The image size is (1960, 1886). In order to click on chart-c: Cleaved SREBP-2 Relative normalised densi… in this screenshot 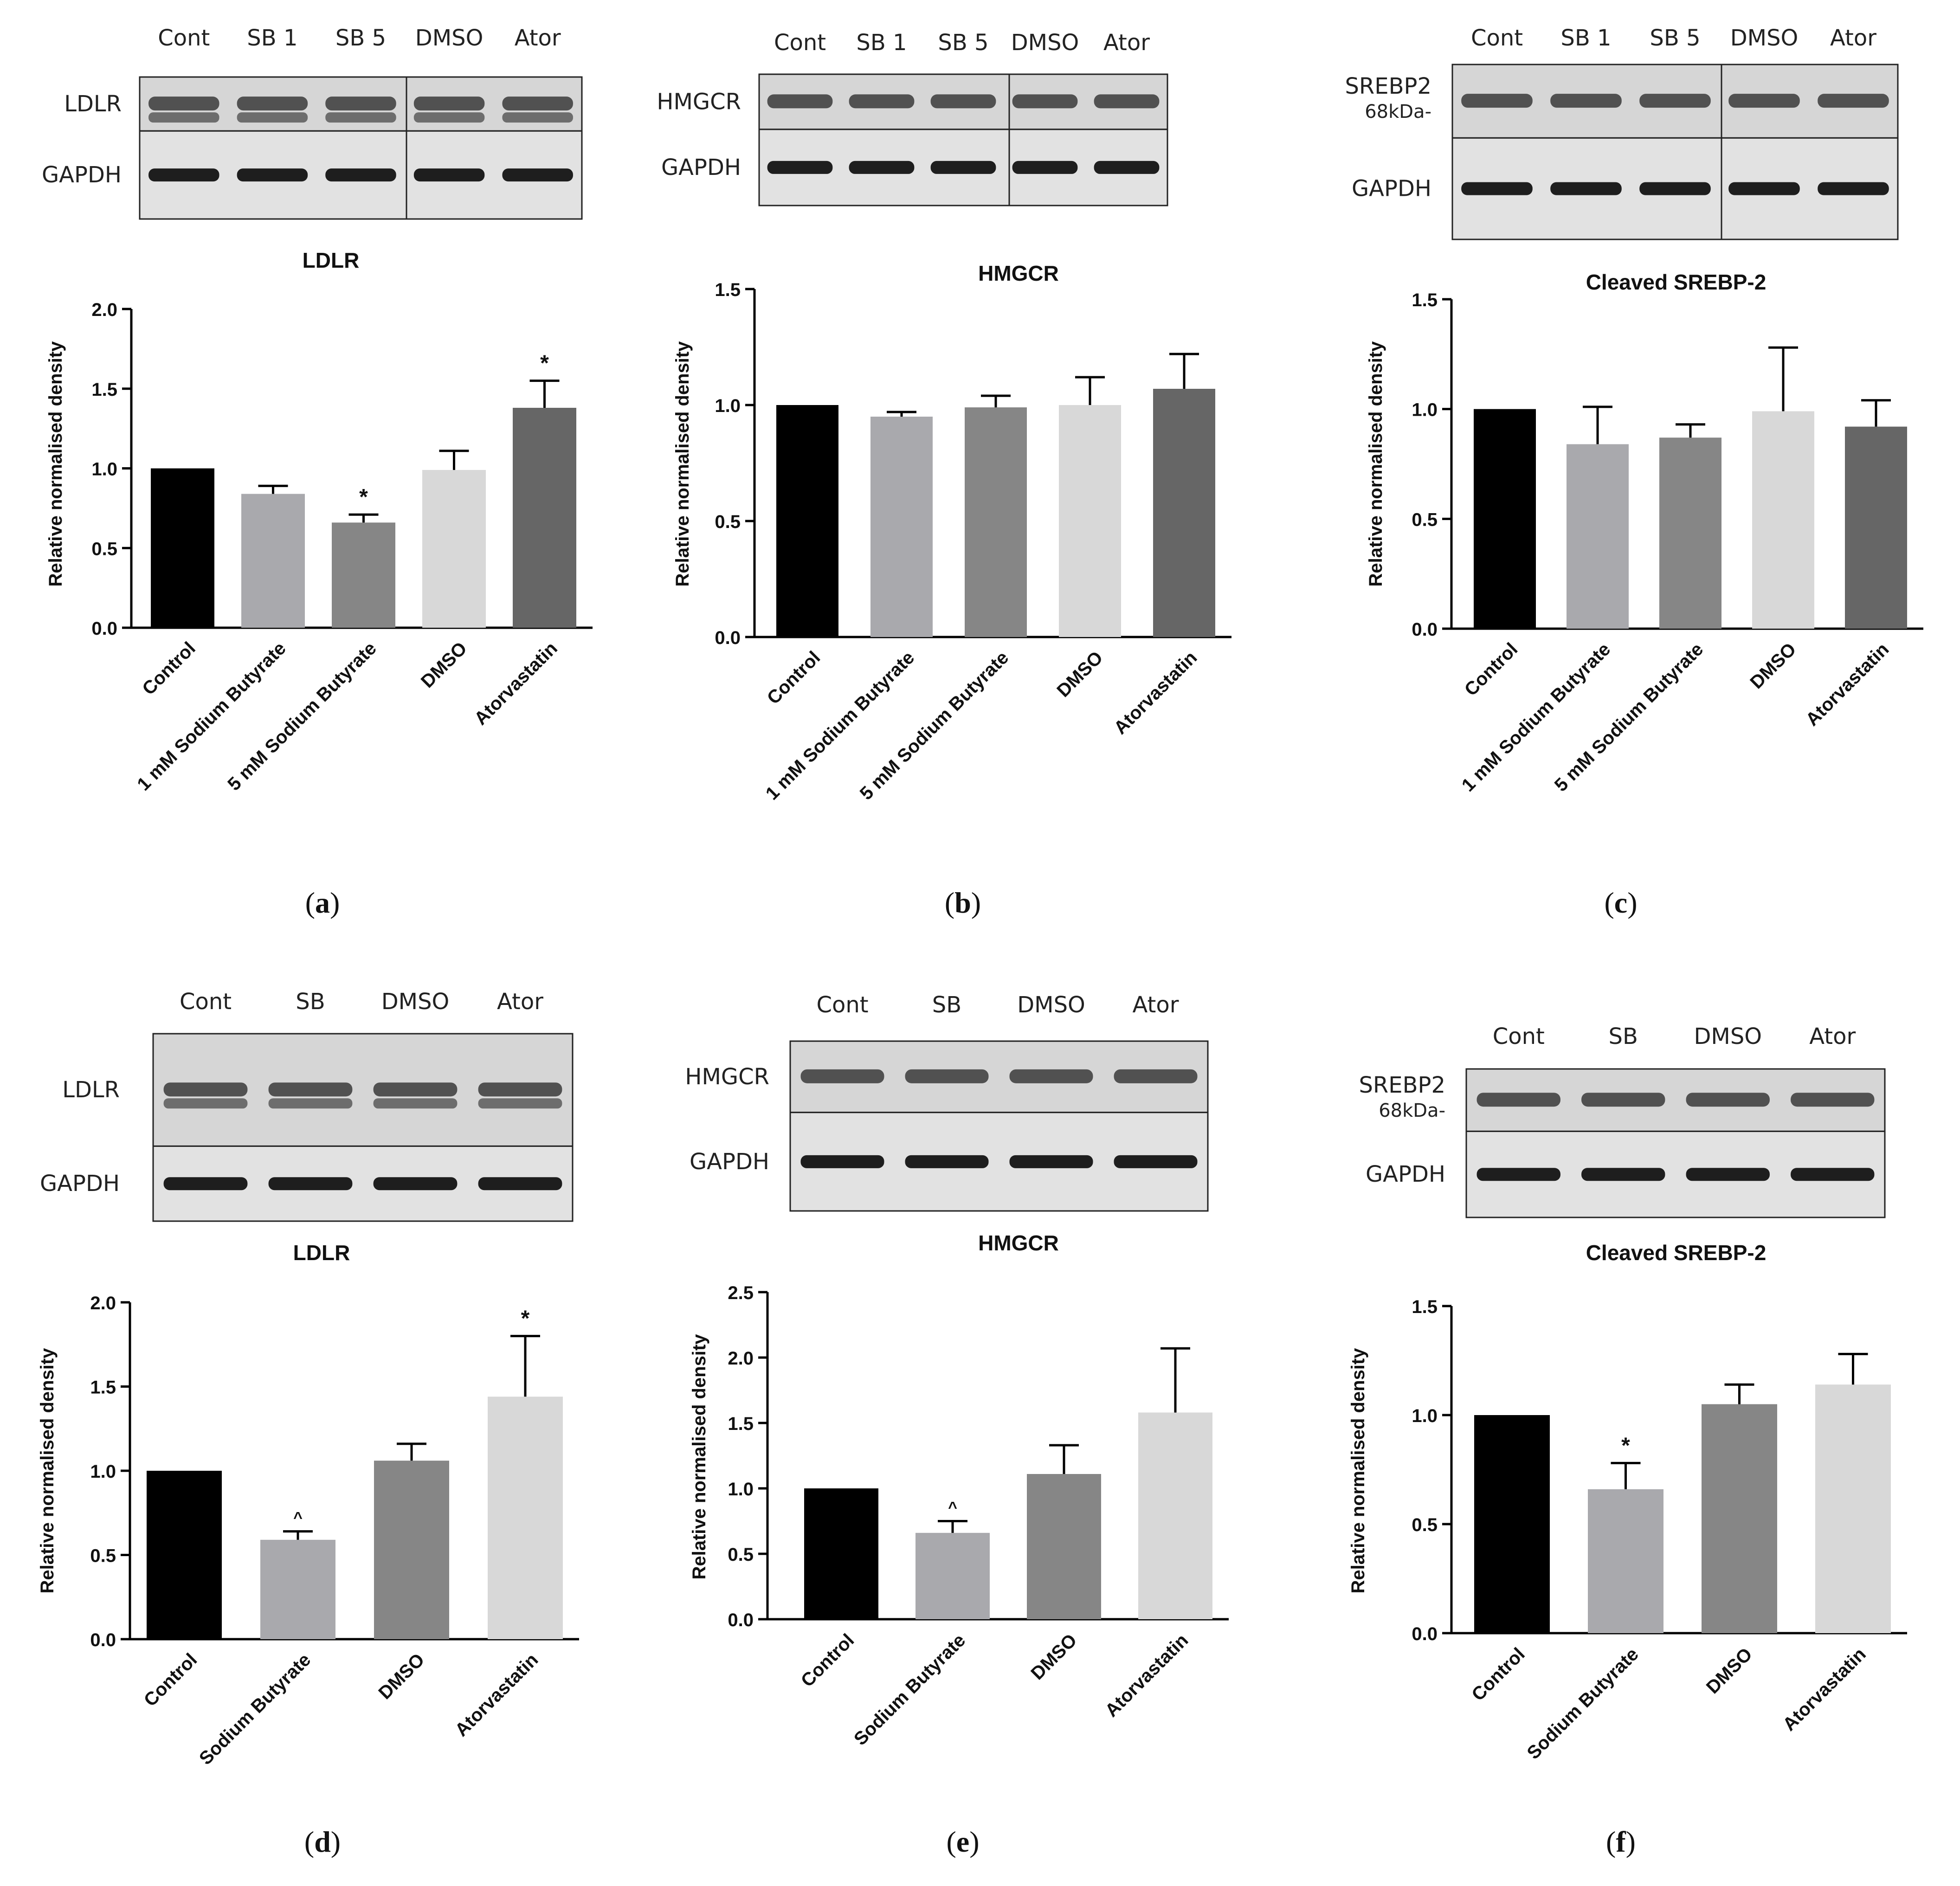, I will do `click(1644, 533)`.